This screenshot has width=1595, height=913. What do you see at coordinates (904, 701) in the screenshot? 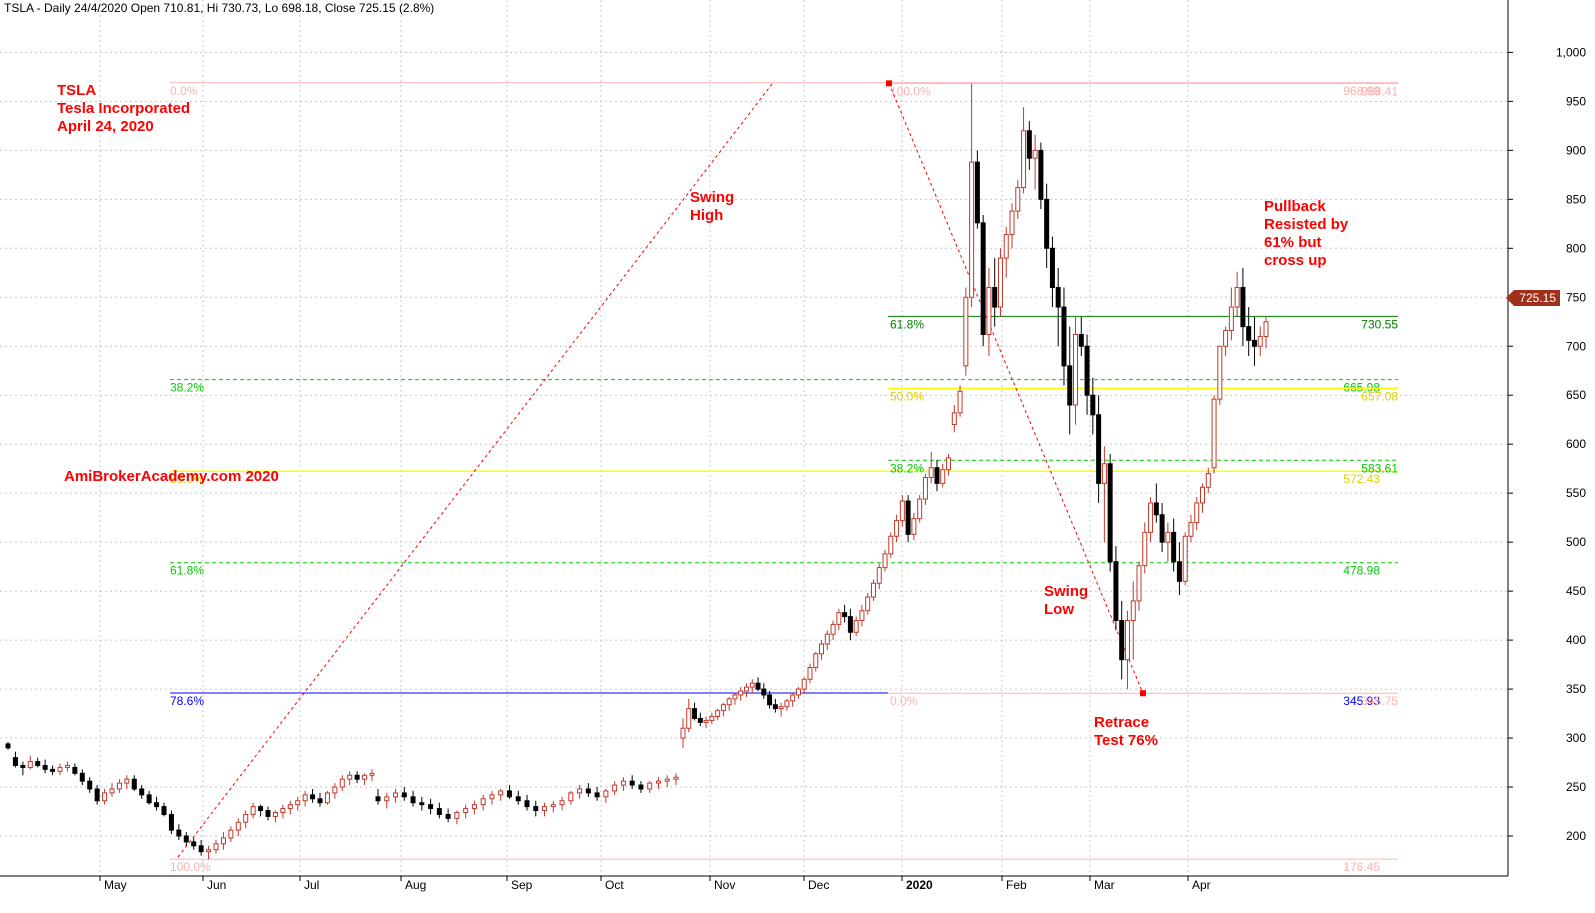
I see `fib-right-level-label: 0.0%` at bounding box center [904, 701].